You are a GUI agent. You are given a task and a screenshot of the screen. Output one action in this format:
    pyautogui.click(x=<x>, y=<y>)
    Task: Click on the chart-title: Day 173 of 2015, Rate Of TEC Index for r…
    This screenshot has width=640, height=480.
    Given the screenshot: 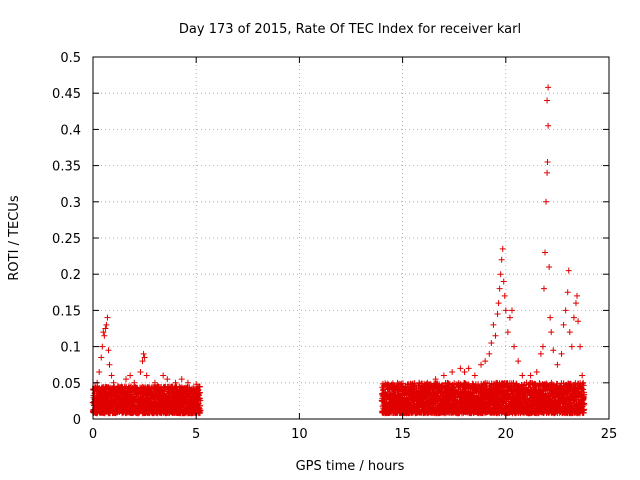 What is the action you would take?
    pyautogui.click(x=350, y=29)
    